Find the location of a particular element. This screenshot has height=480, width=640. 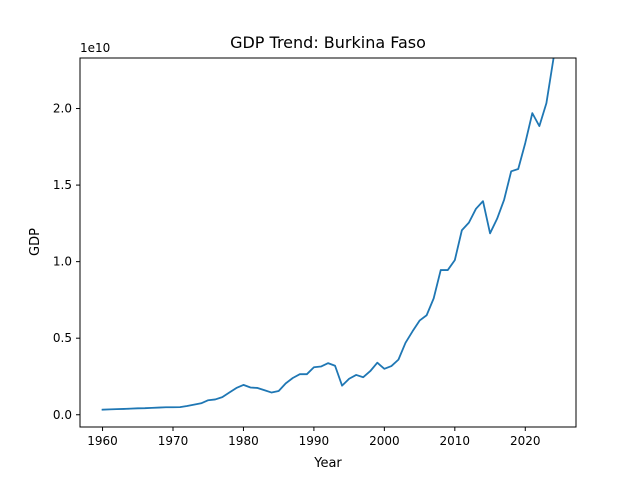

y-axis-ticks: 0.0 0.5 1.0 1.5 2.0 is located at coordinates (66, 262).